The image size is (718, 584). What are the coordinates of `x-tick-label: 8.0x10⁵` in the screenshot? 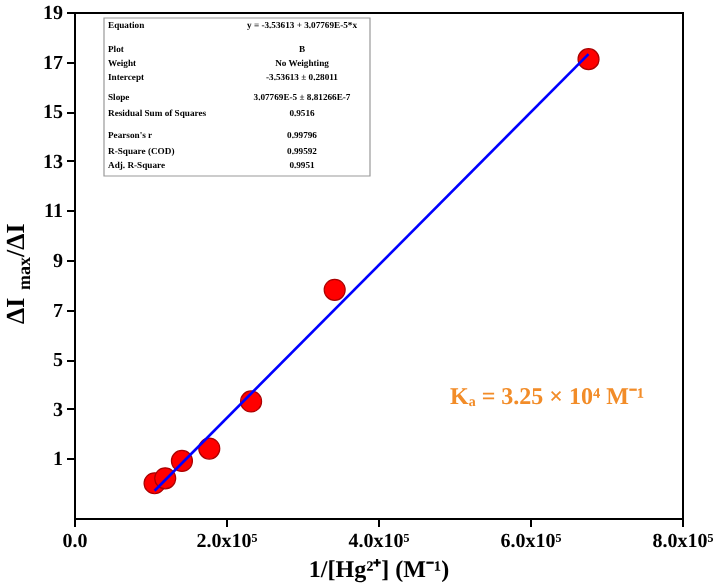 It's located at (683, 542).